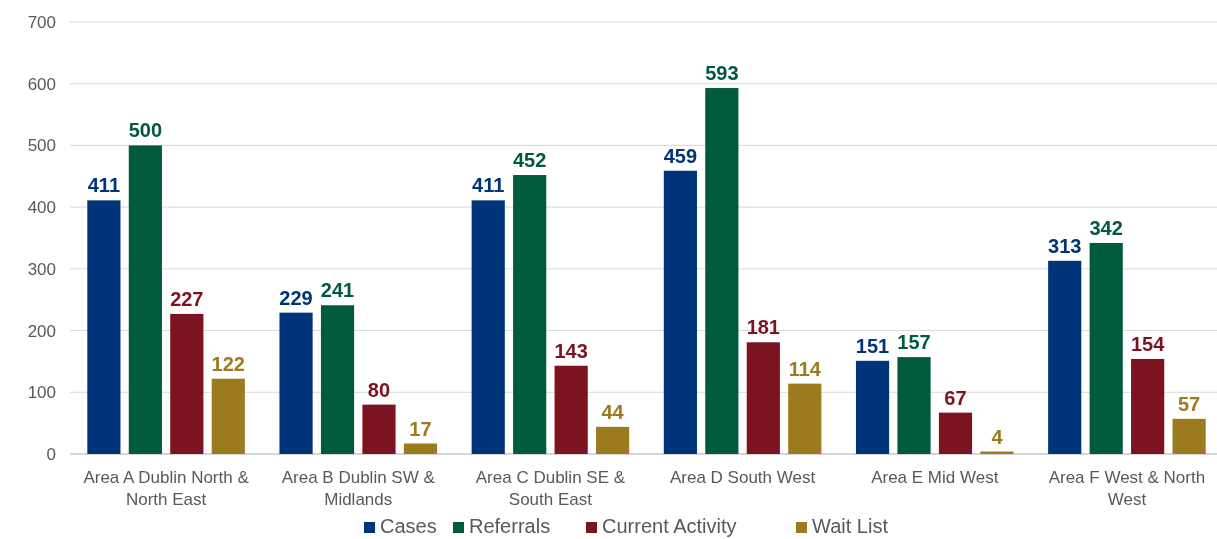  What do you see at coordinates (680, 155) in the screenshot?
I see `data-label: 459` at bounding box center [680, 155].